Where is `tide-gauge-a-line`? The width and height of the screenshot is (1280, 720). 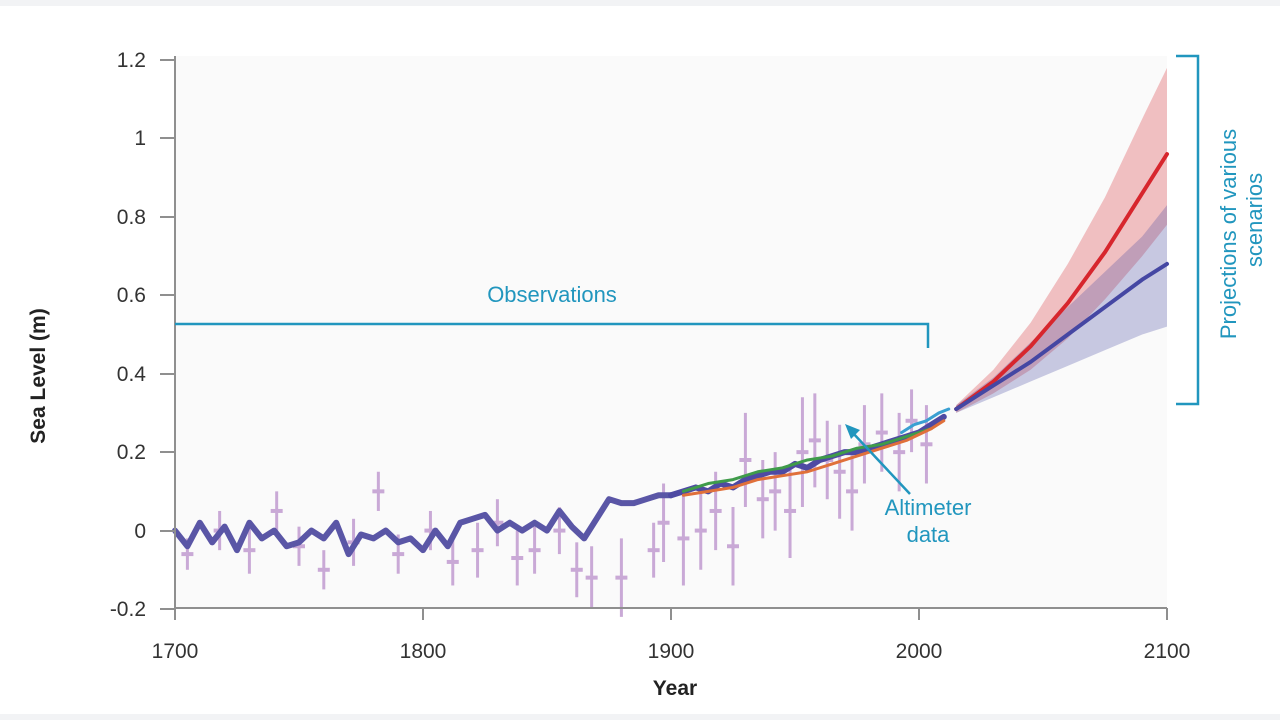
tide-gauge-a-line is located at coordinates (807, 460).